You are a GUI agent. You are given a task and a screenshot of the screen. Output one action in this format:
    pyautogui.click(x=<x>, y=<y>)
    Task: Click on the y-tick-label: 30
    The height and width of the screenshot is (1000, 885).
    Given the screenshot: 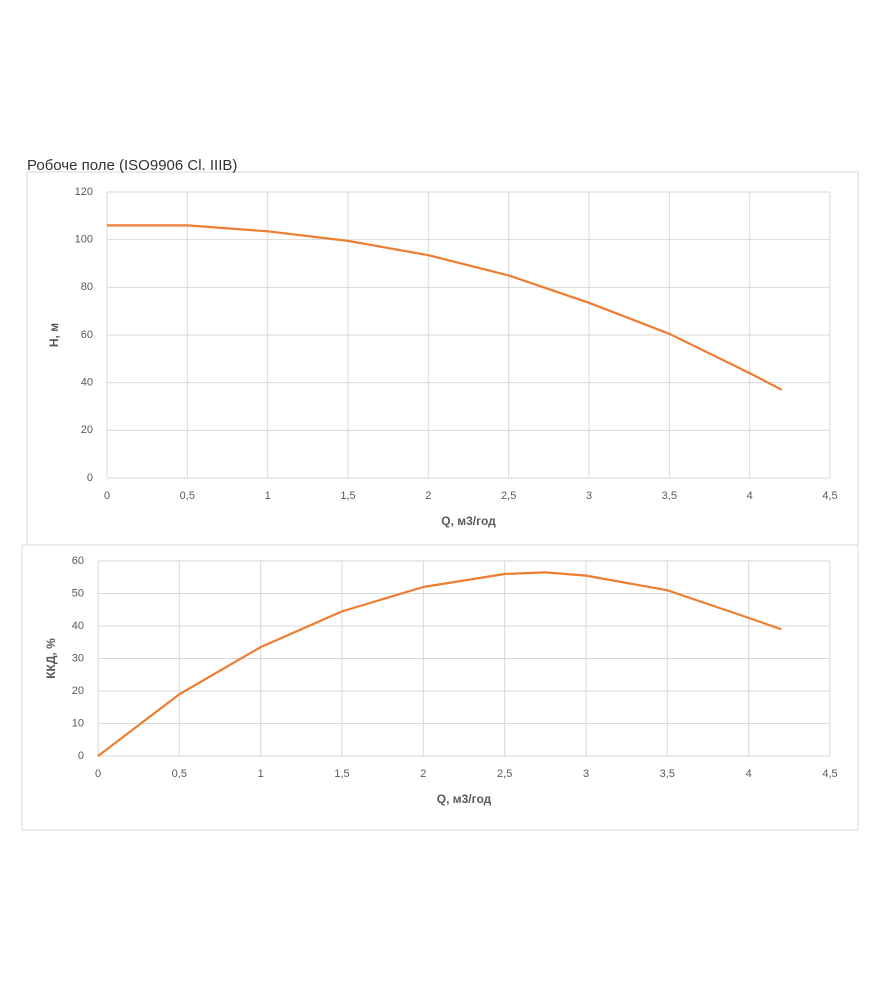 What is the action you would take?
    pyautogui.click(x=78, y=658)
    